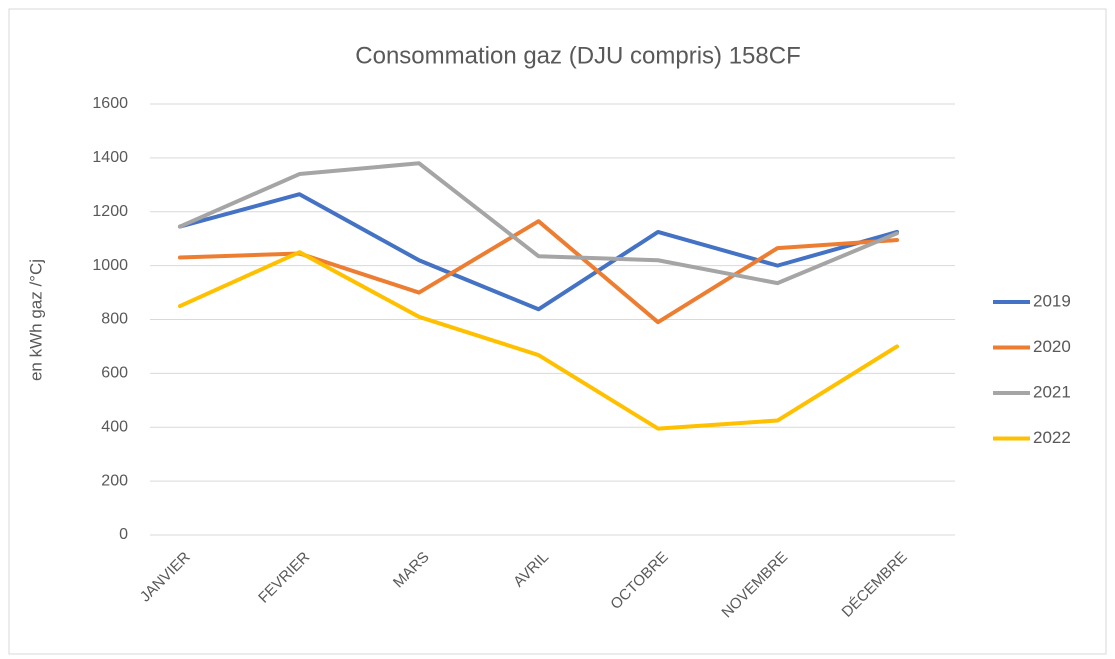 This screenshot has height=659, width=1115. I want to click on legend-label: 2021, so click(1052, 391).